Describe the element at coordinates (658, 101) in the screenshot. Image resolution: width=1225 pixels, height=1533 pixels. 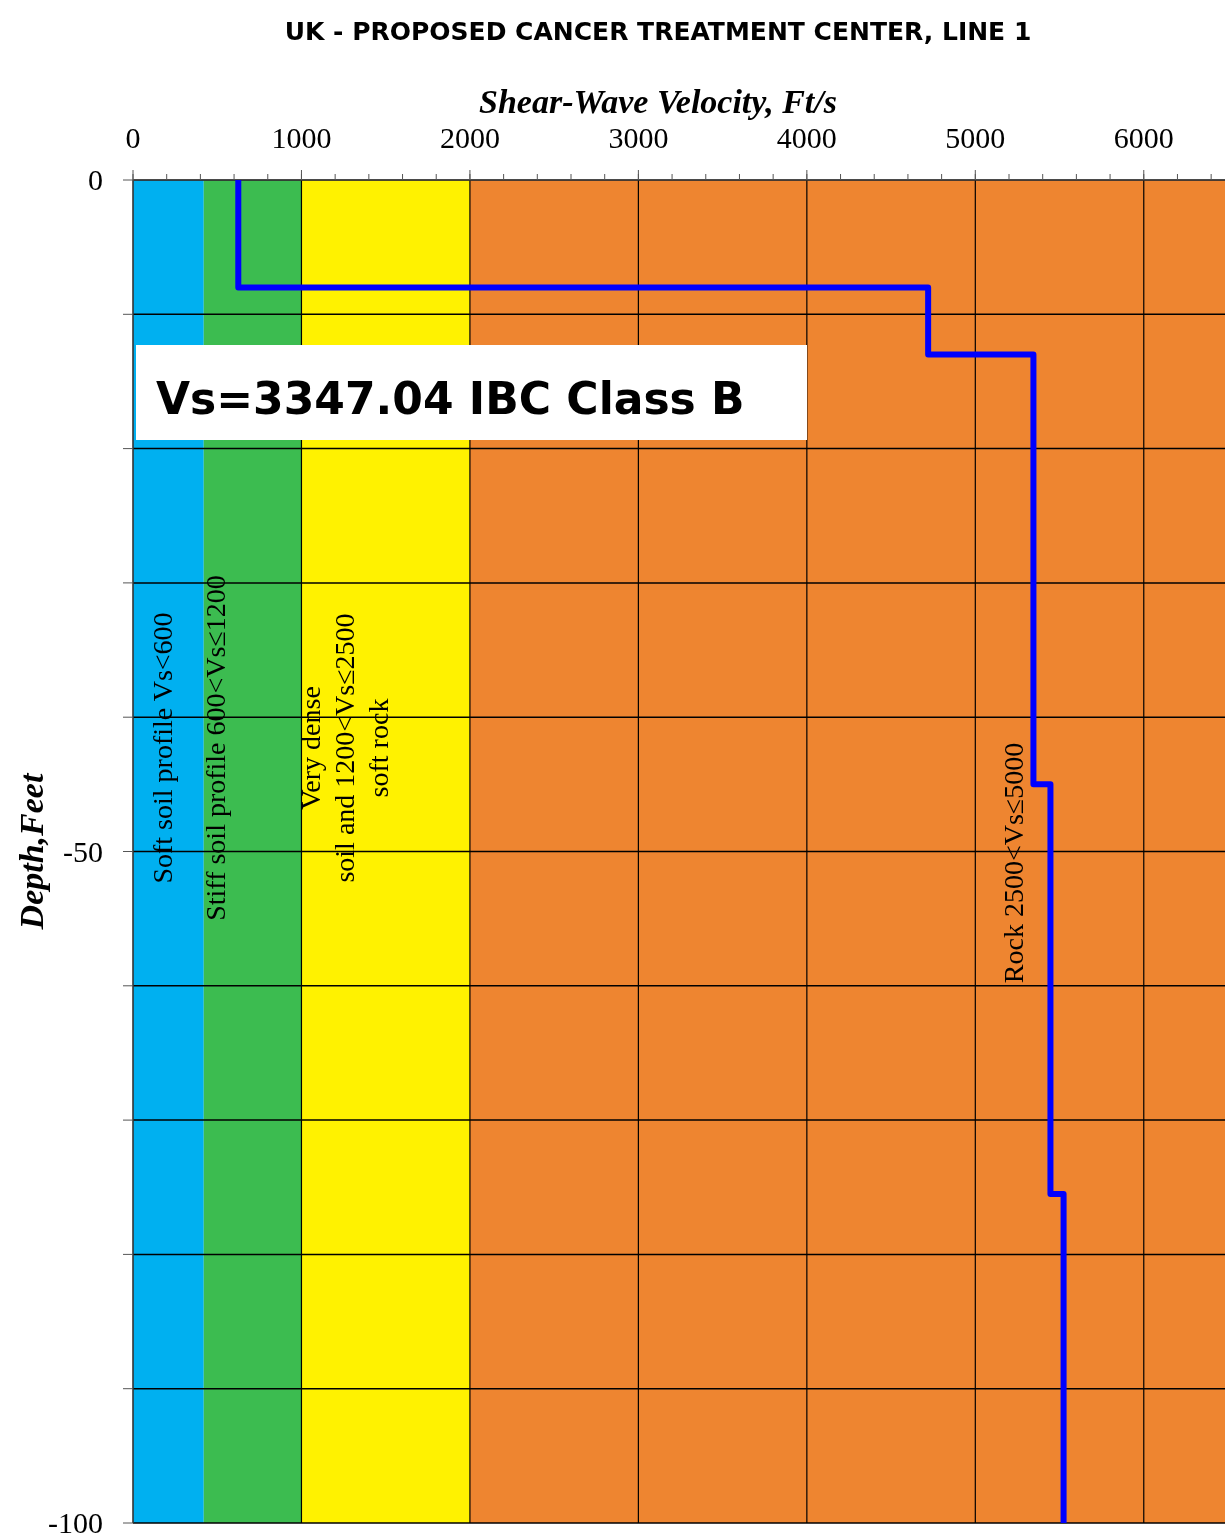
I see `x-axis-title: Shear-Wave Velocity, Ft/s` at that location.